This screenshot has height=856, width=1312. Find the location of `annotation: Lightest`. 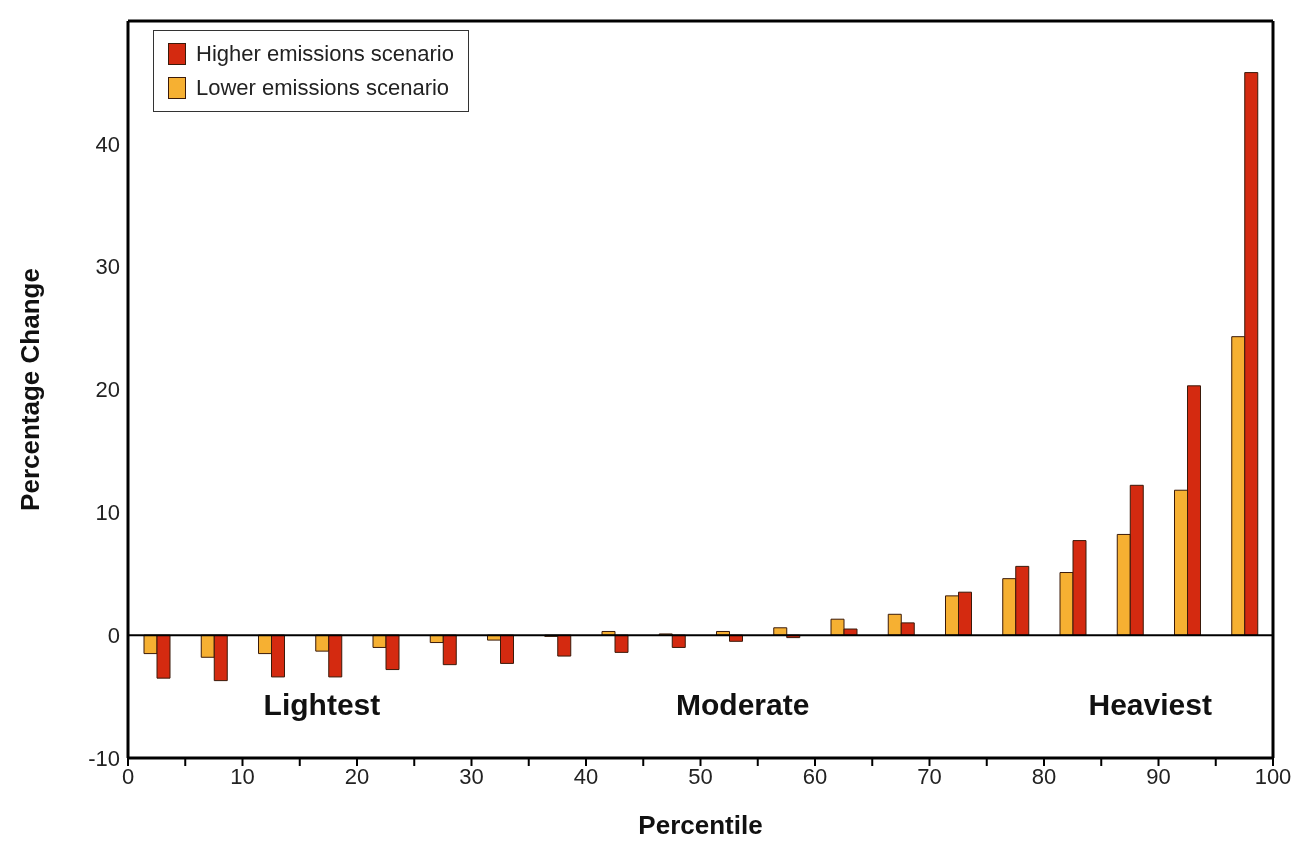

annotation: Lightest is located at coordinates (322, 705).